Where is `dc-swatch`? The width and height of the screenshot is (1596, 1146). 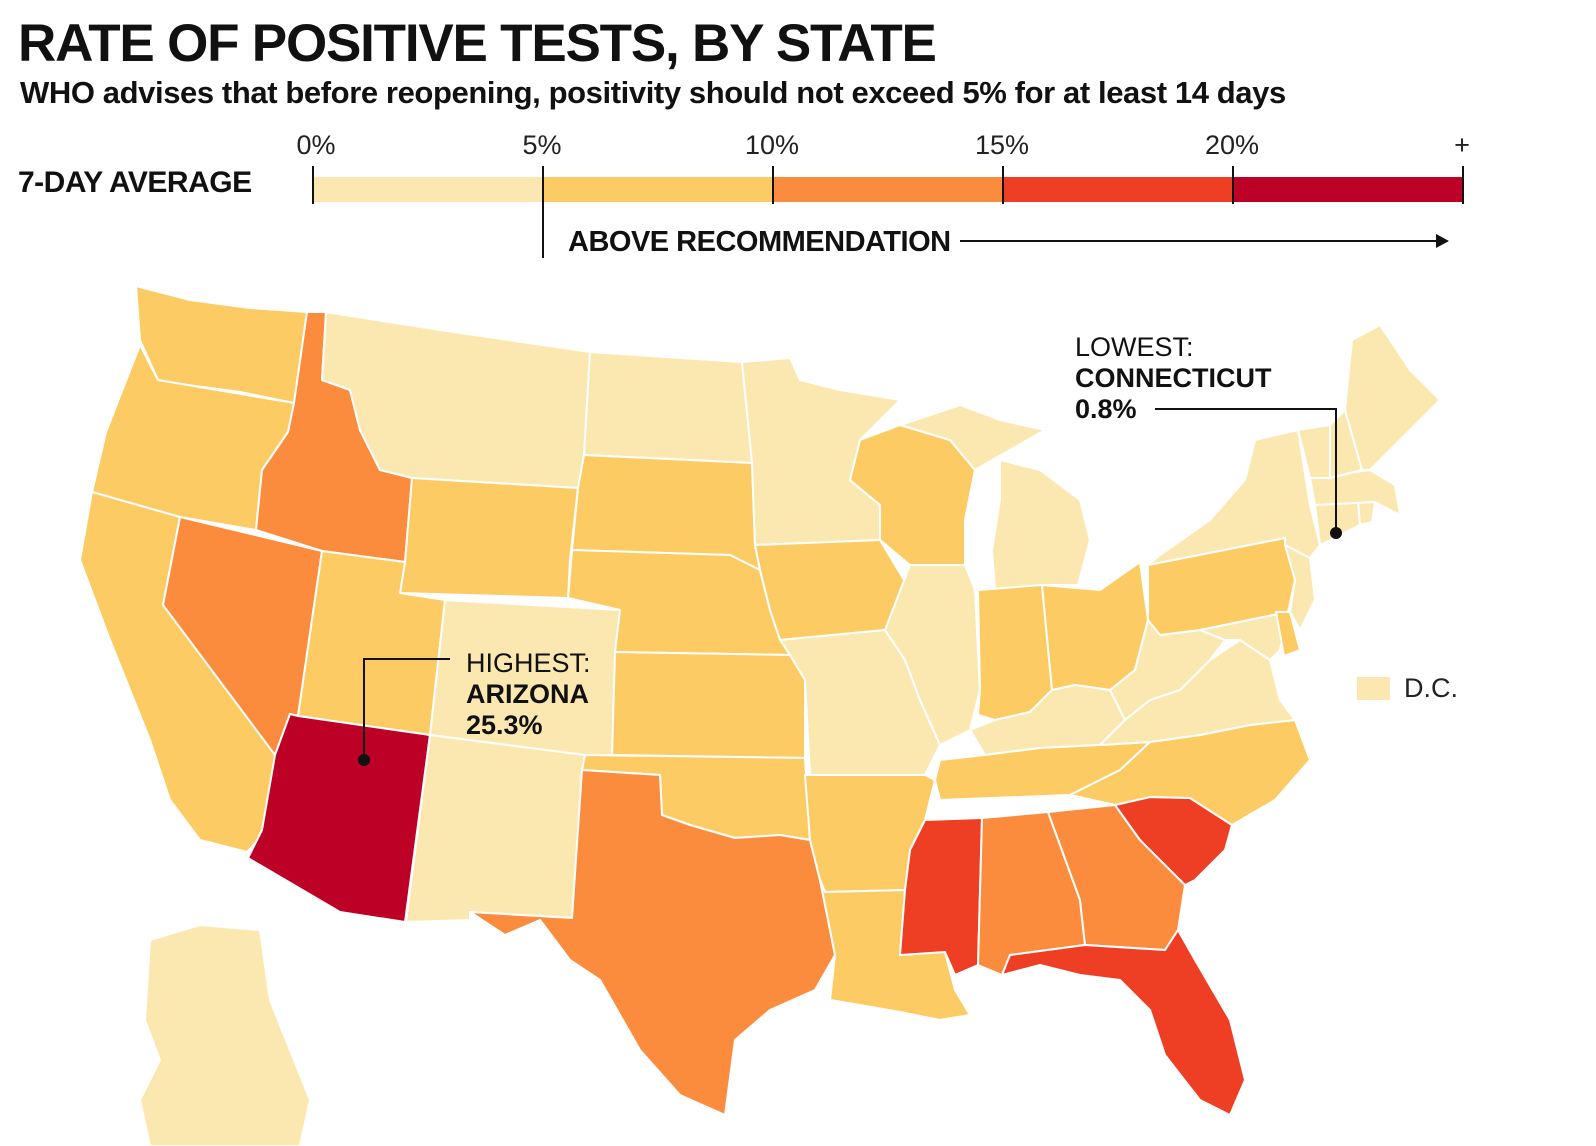
dc-swatch is located at coordinates (1373, 688).